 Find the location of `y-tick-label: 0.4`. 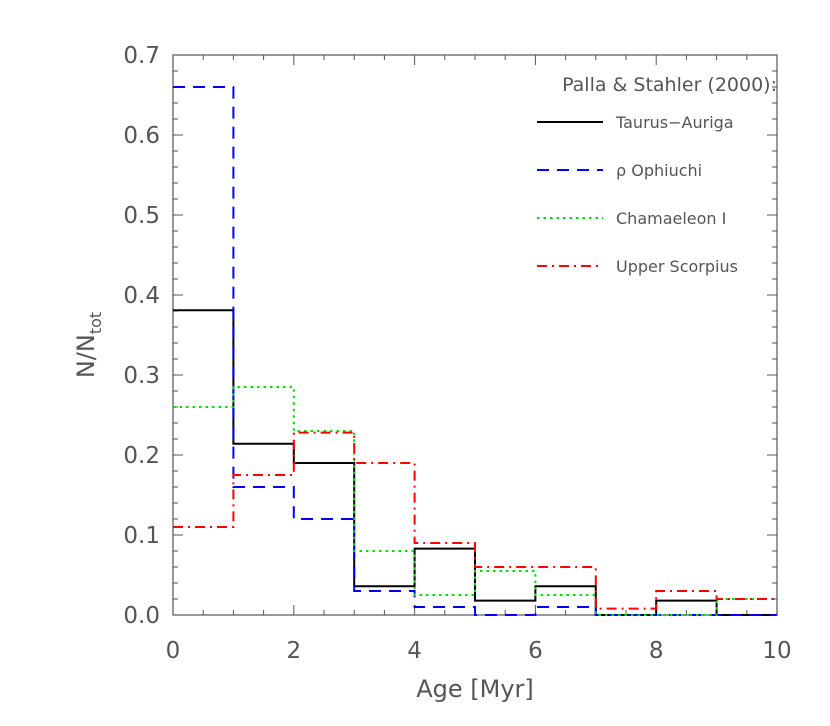

y-tick-label: 0.4 is located at coordinates (141, 296).